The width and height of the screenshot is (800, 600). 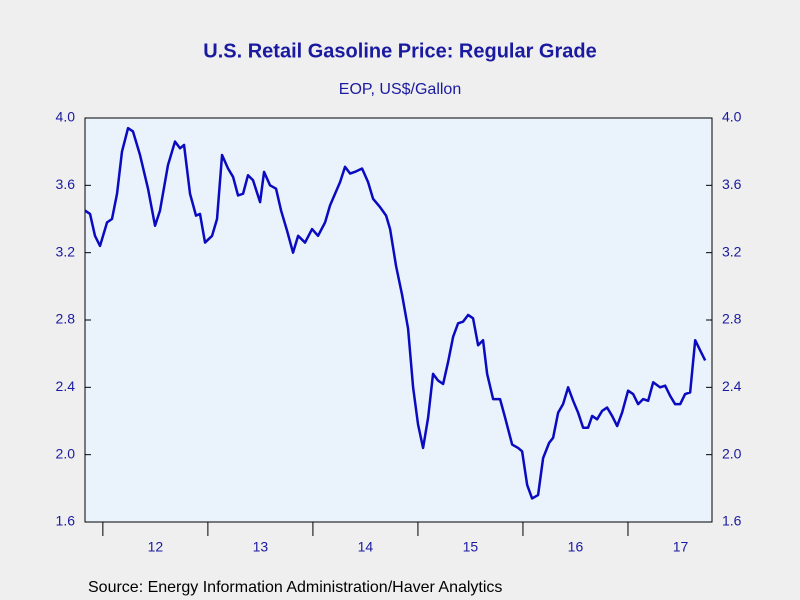 What do you see at coordinates (732, 319) in the screenshot?
I see `y2-tick-label: 2.8` at bounding box center [732, 319].